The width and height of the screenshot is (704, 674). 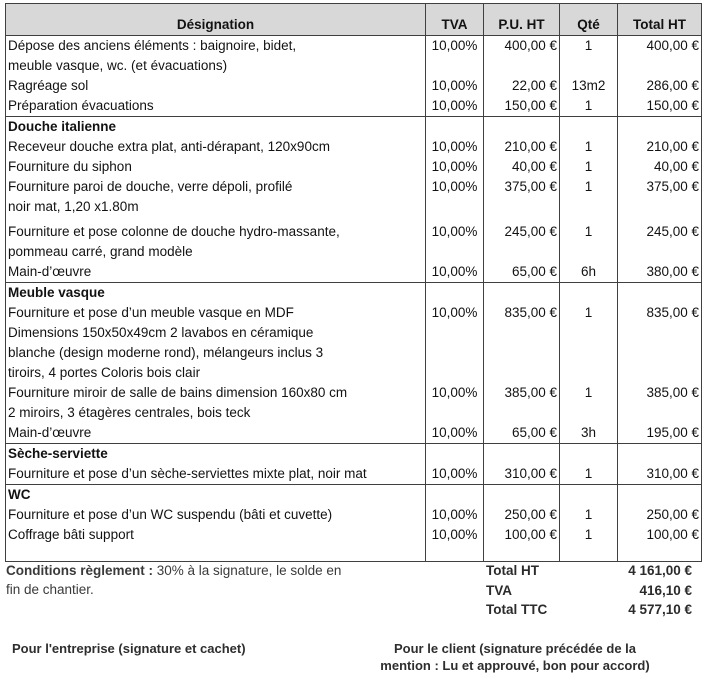 I want to click on table-row: Main-d’œuvre 10,00% 65,00 € 6h 380,00 €, so click(x=353, y=272).